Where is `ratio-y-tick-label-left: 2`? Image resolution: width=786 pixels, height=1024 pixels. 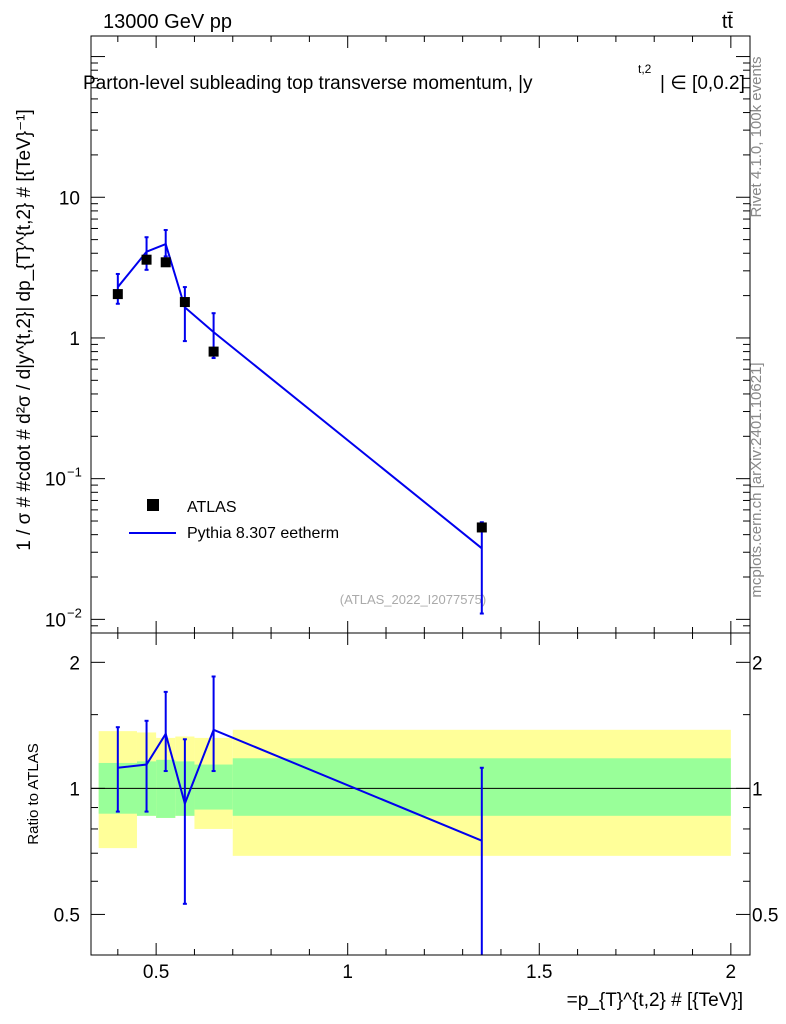
ratio-y-tick-label-left: 2 is located at coordinates (74, 663).